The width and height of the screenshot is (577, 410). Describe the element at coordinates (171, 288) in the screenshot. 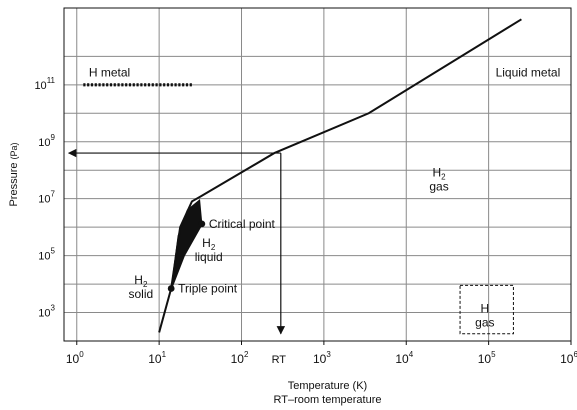

I see `triple-point-marker` at that location.